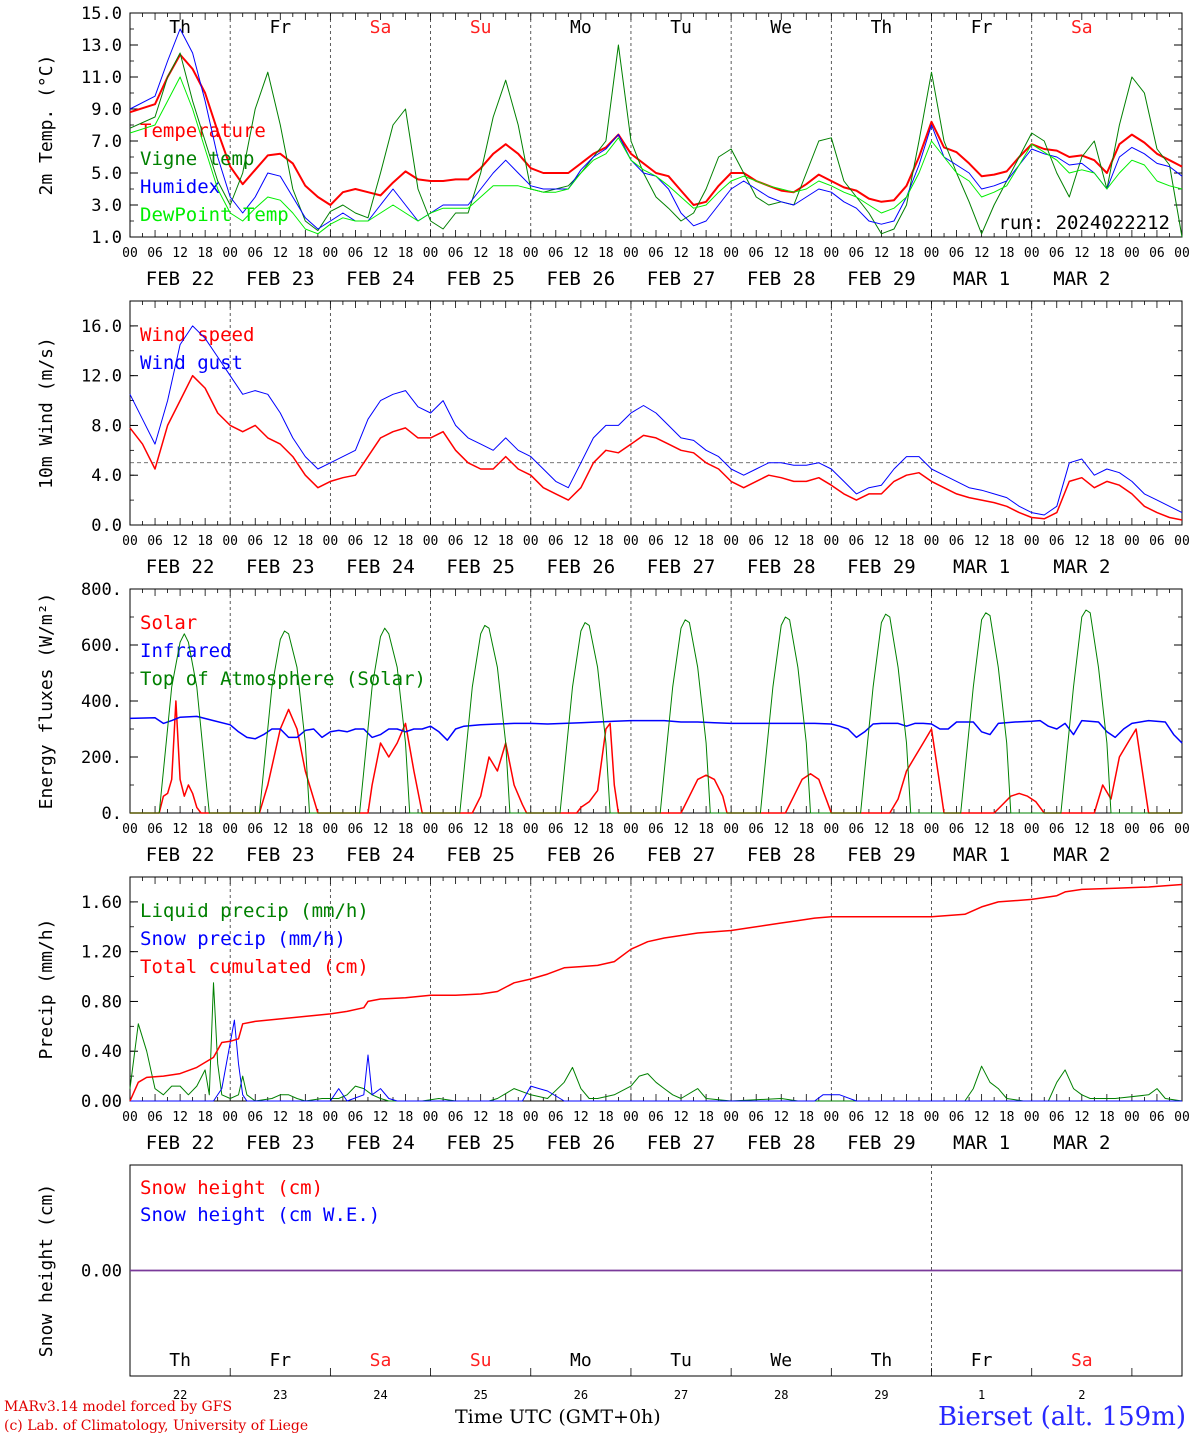 Image resolution: width=1194 pixels, height=1440 pixels. I want to click on y-tick-label: 5.0, so click(106, 174).